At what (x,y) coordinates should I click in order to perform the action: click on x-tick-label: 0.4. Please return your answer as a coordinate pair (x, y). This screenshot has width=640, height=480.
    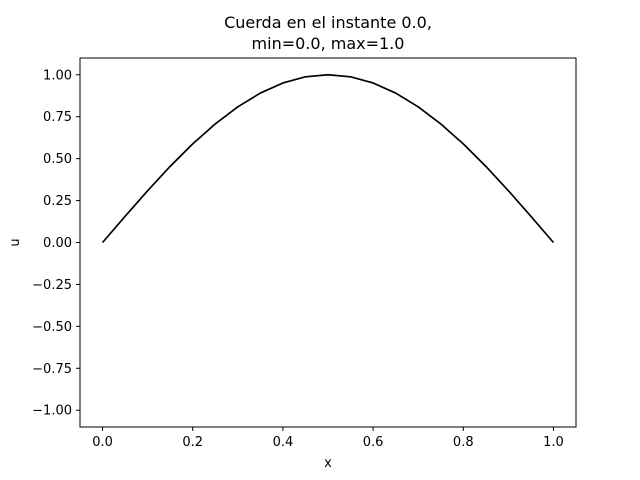
    Looking at the image, I should click on (283, 442).